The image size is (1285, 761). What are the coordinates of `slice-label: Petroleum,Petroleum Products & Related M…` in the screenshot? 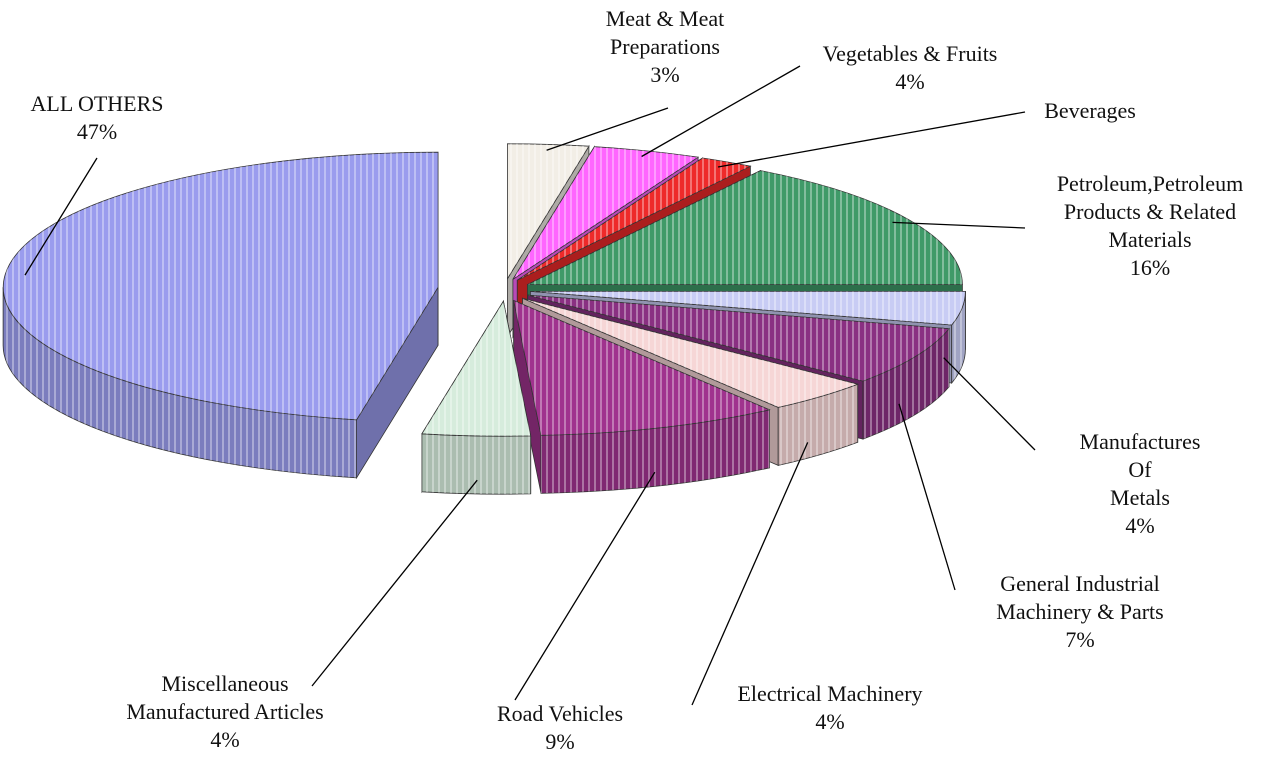 It's located at (1150, 226).